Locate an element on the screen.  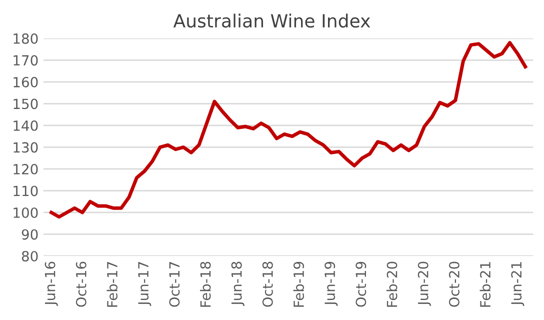
x-tick-label: Oct-20 is located at coordinates (454, 284).